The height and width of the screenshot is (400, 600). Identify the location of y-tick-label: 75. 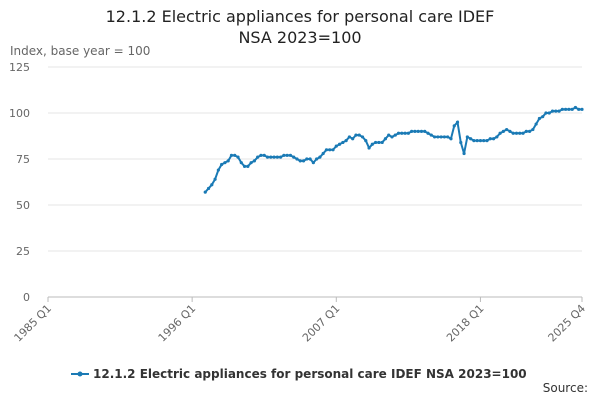
(23, 159).